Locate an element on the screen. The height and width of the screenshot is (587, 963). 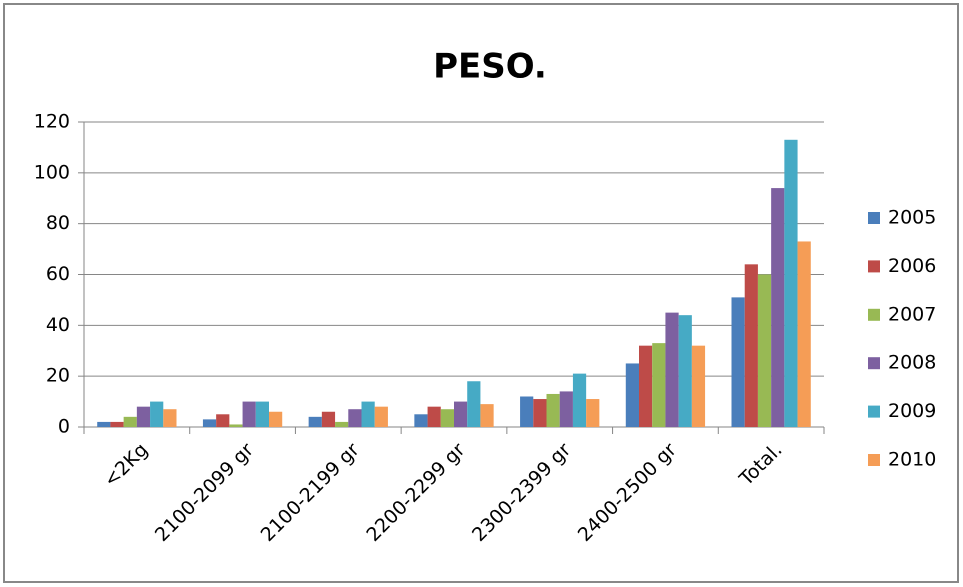
y-tick-label: 60 is located at coordinates (58, 274).